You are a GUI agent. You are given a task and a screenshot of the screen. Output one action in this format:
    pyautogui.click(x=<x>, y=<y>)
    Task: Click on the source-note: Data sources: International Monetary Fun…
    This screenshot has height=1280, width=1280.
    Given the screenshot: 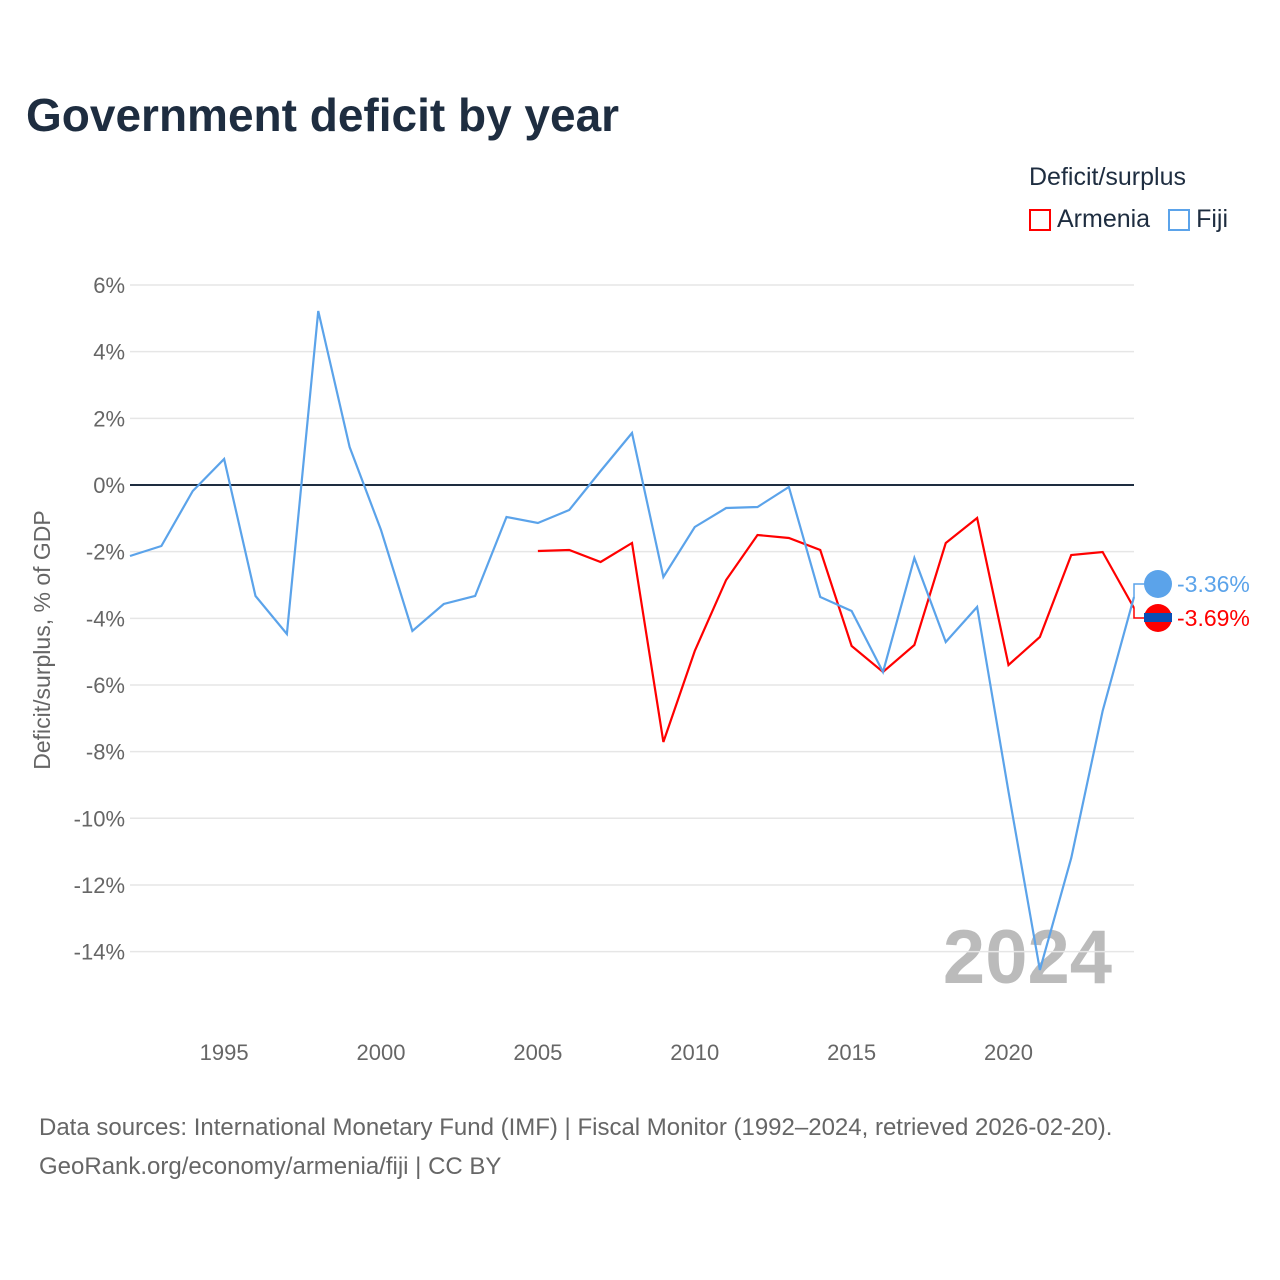 What is the action you would take?
    pyautogui.click(x=575, y=1147)
    